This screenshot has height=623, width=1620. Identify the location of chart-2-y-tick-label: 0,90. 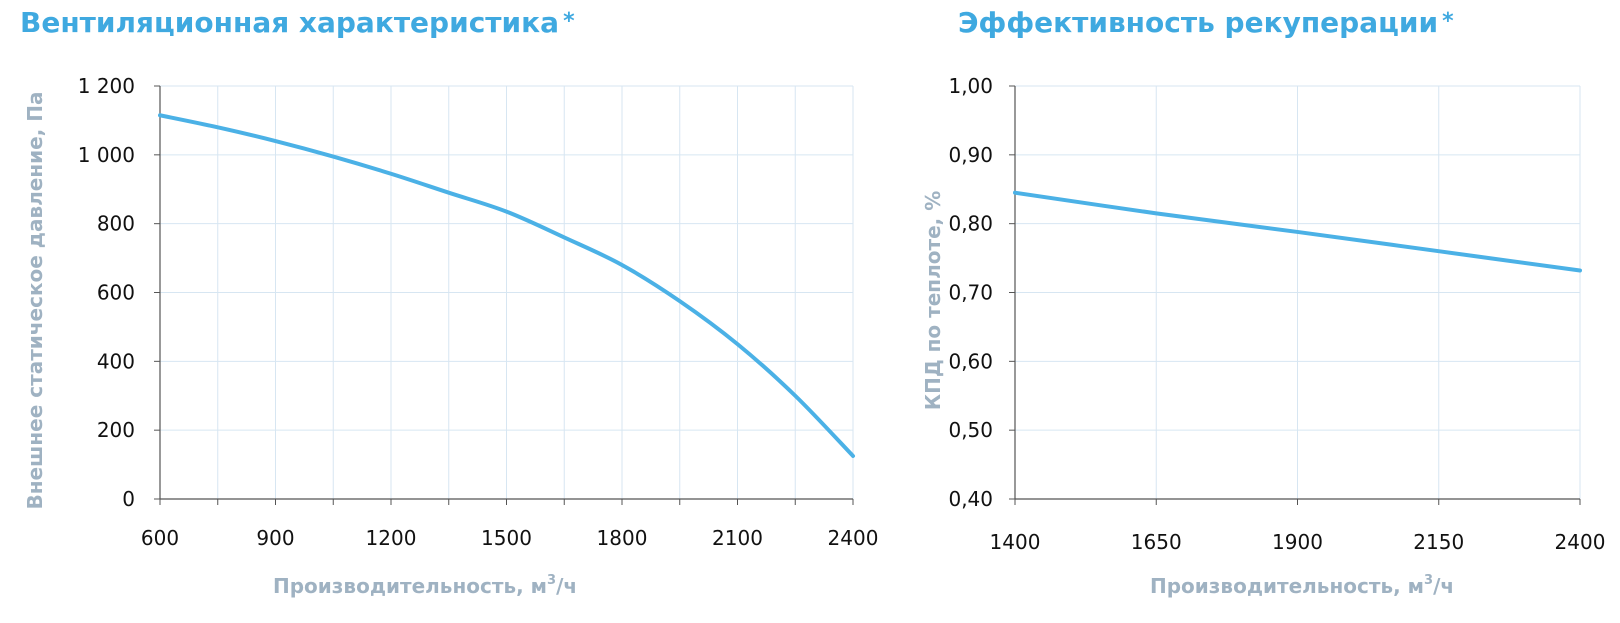
(970, 155).